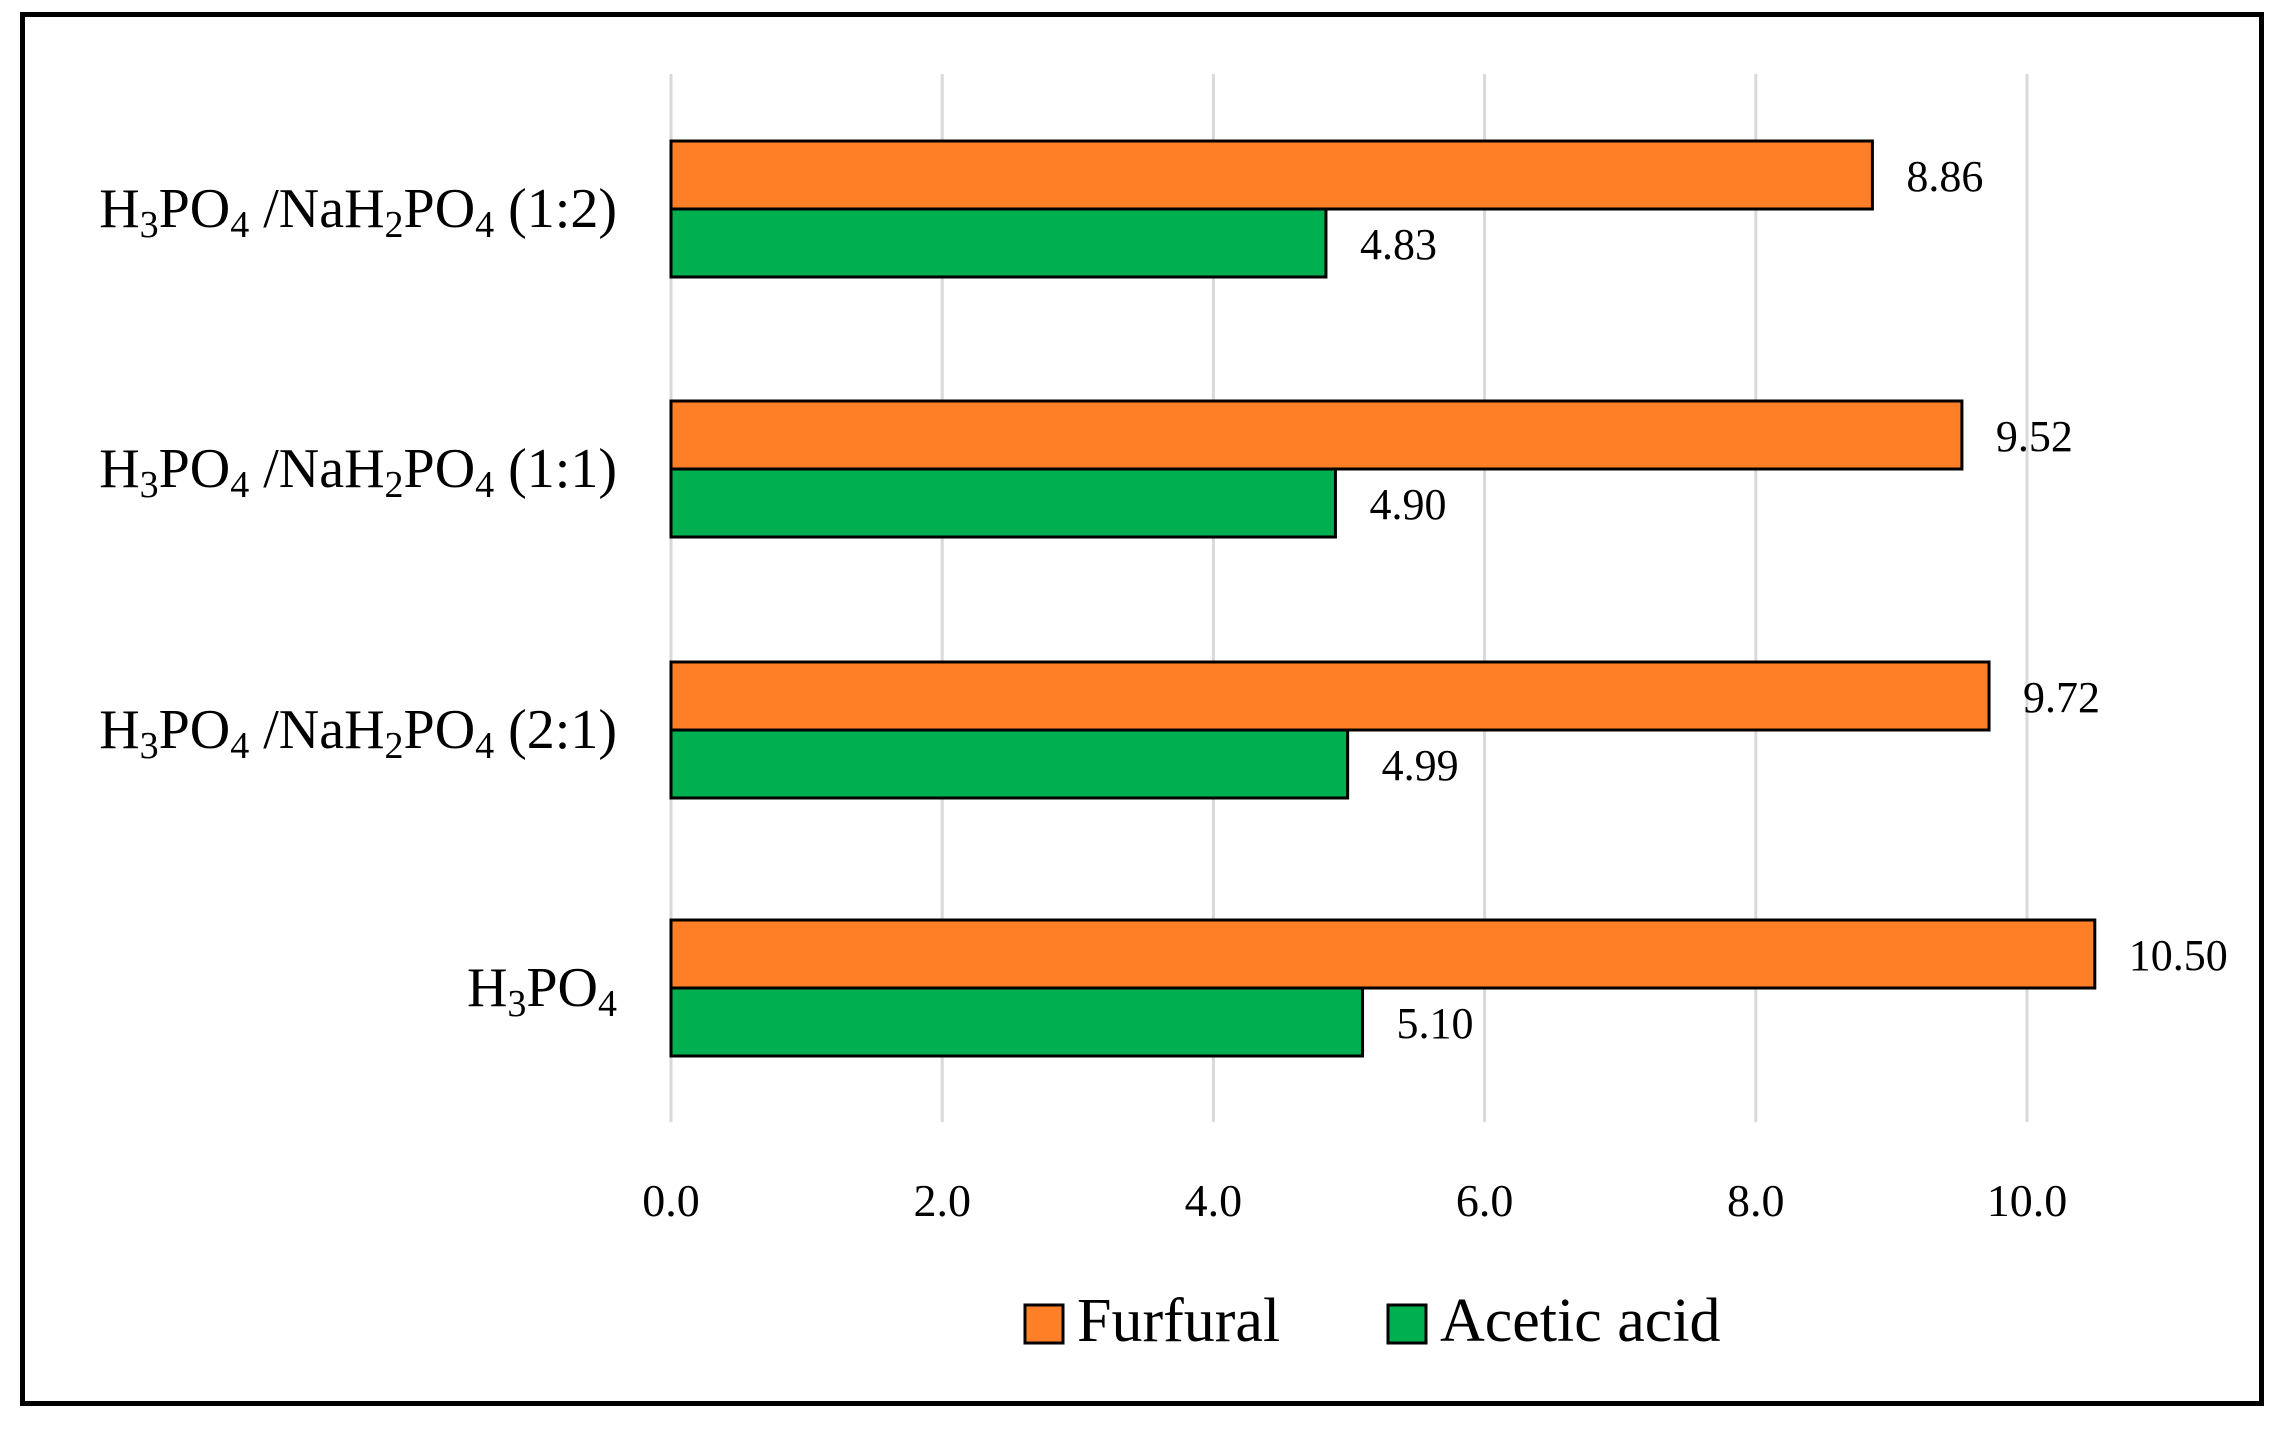 The image size is (2286, 1433). Describe the element at coordinates (2034, 436) in the screenshot. I see `furfural-value-label: 9.52` at that location.